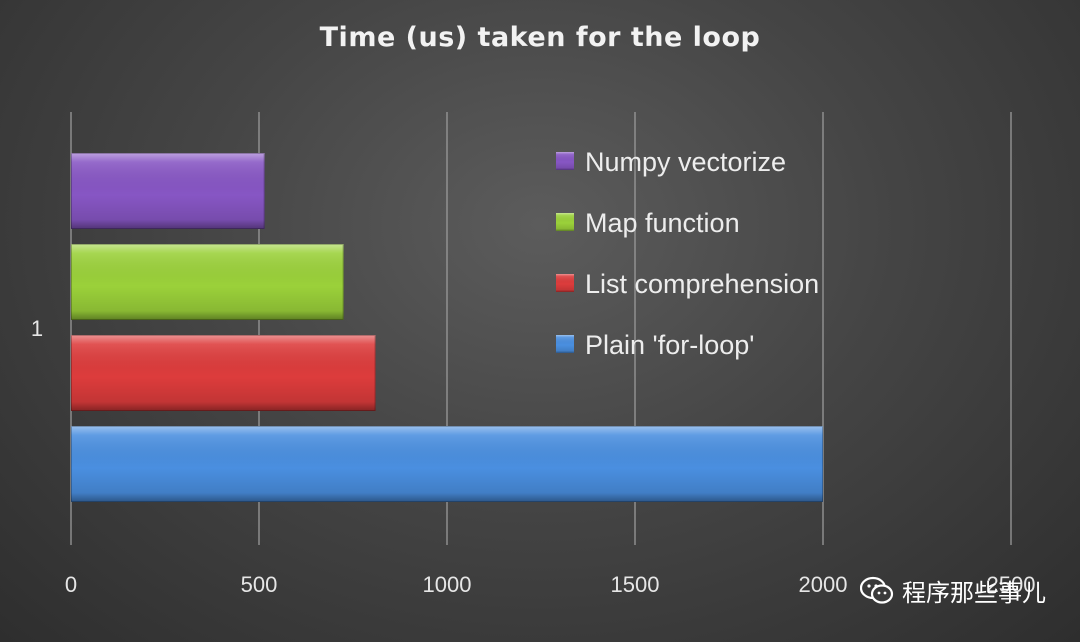  Describe the element at coordinates (702, 284) in the screenshot. I see `legend-label: List comprehension` at that location.